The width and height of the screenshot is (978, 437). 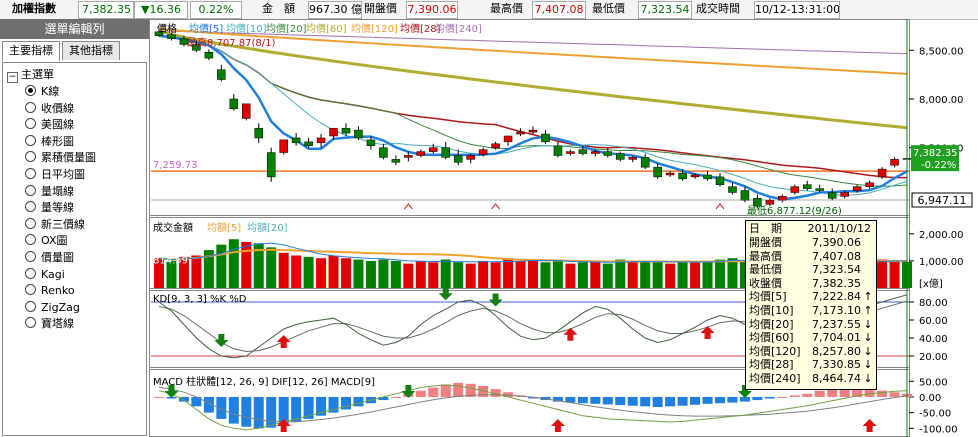 What do you see at coordinates (49, 258) in the screenshot?
I see `menu-item: 價量圖` at bounding box center [49, 258].